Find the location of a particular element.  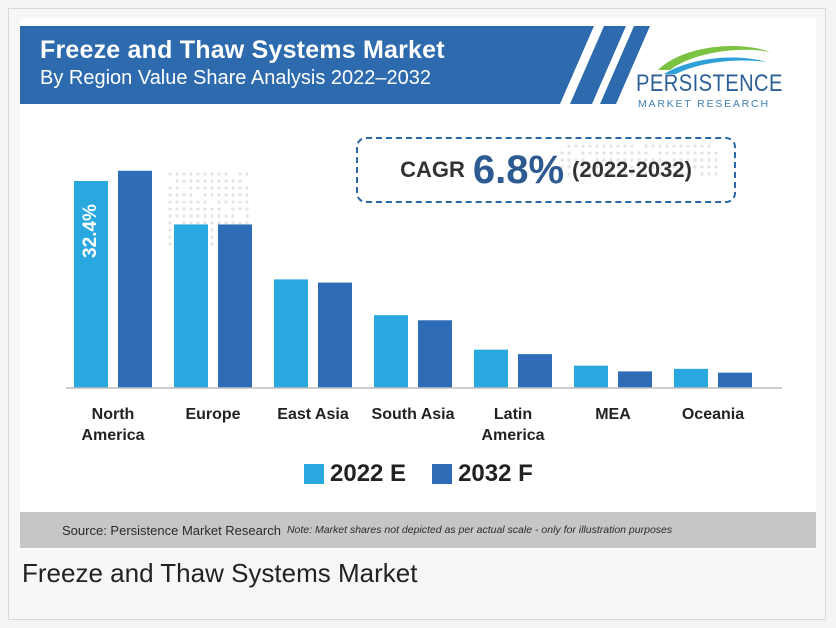

x-tick-label-6: Oceania is located at coordinates (713, 414).